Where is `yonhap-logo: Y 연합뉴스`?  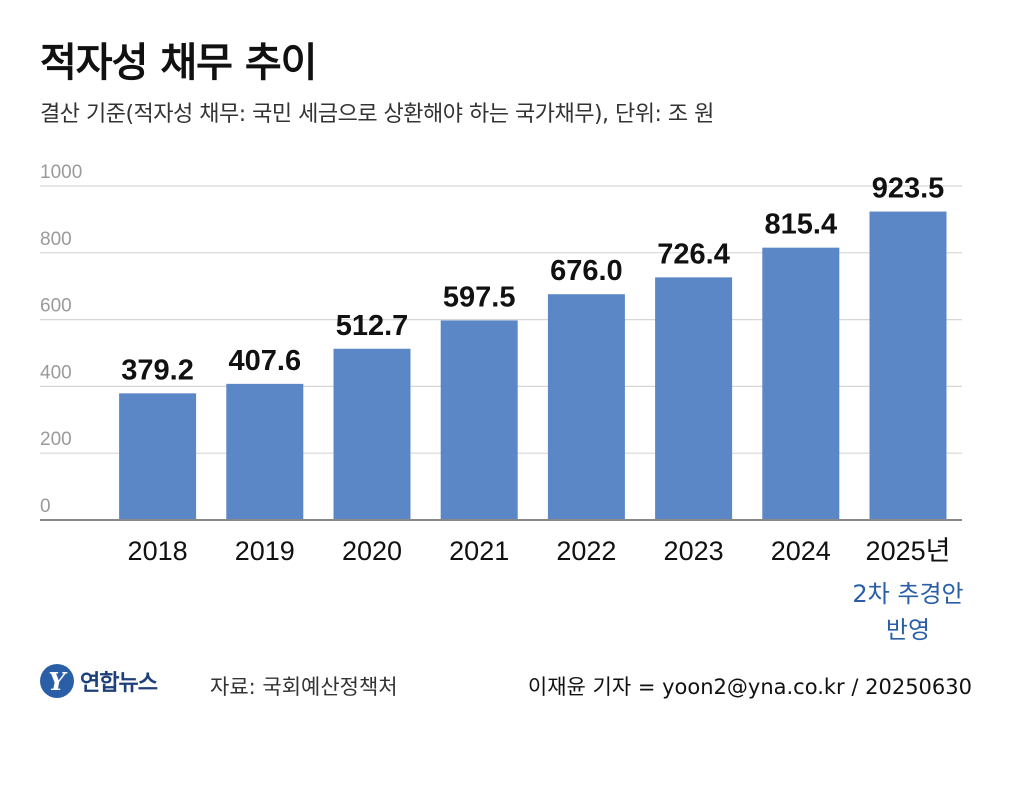 yonhap-logo: Y 연합뉴스 is located at coordinates (99, 681).